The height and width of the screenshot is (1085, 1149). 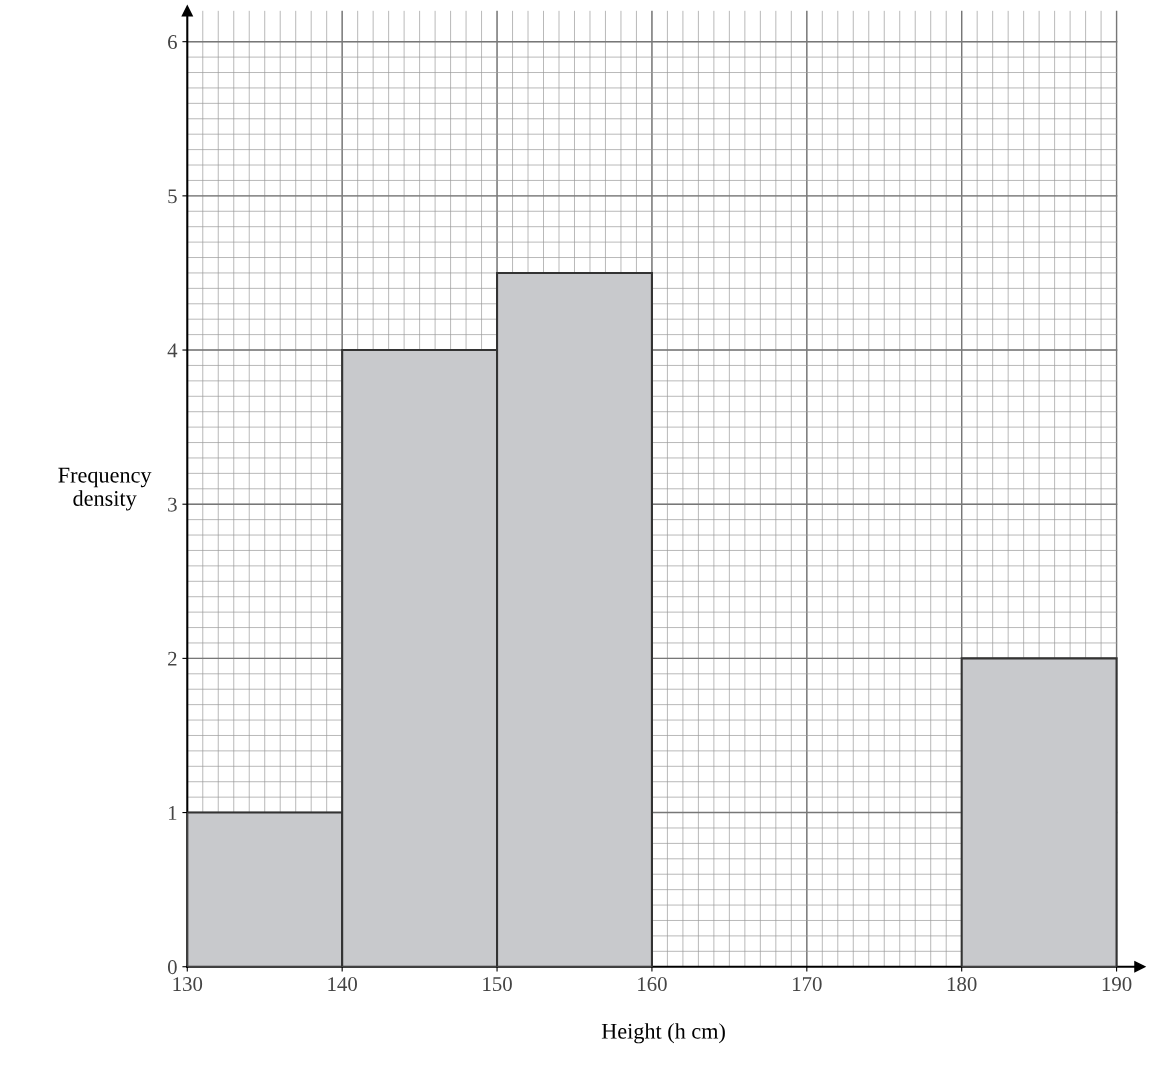 What do you see at coordinates (342, 984) in the screenshot?
I see `x-tick-label: 140` at bounding box center [342, 984].